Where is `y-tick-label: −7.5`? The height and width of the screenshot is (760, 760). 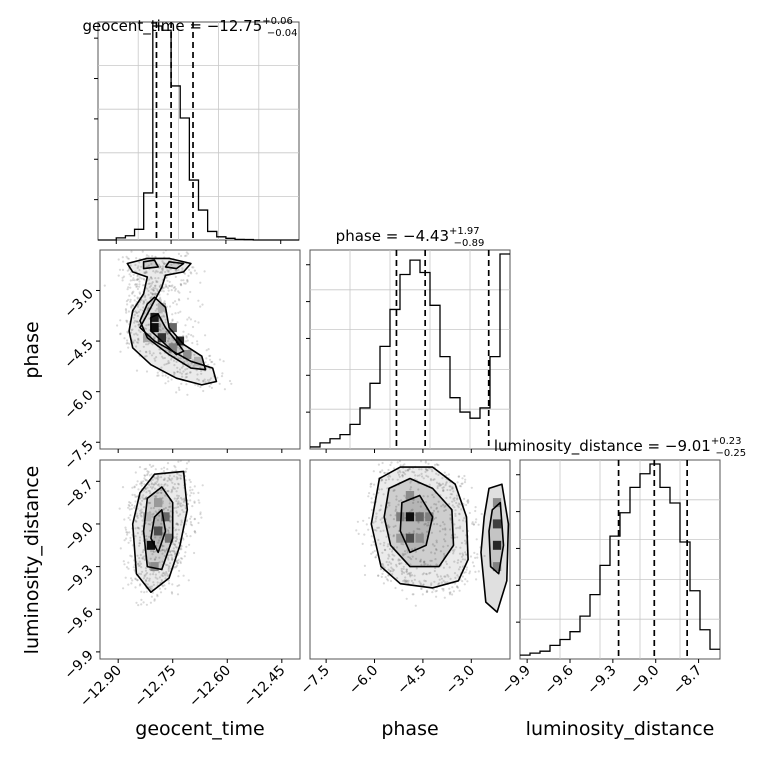 y-tick-label: −7.5 is located at coordinates (78, 455).